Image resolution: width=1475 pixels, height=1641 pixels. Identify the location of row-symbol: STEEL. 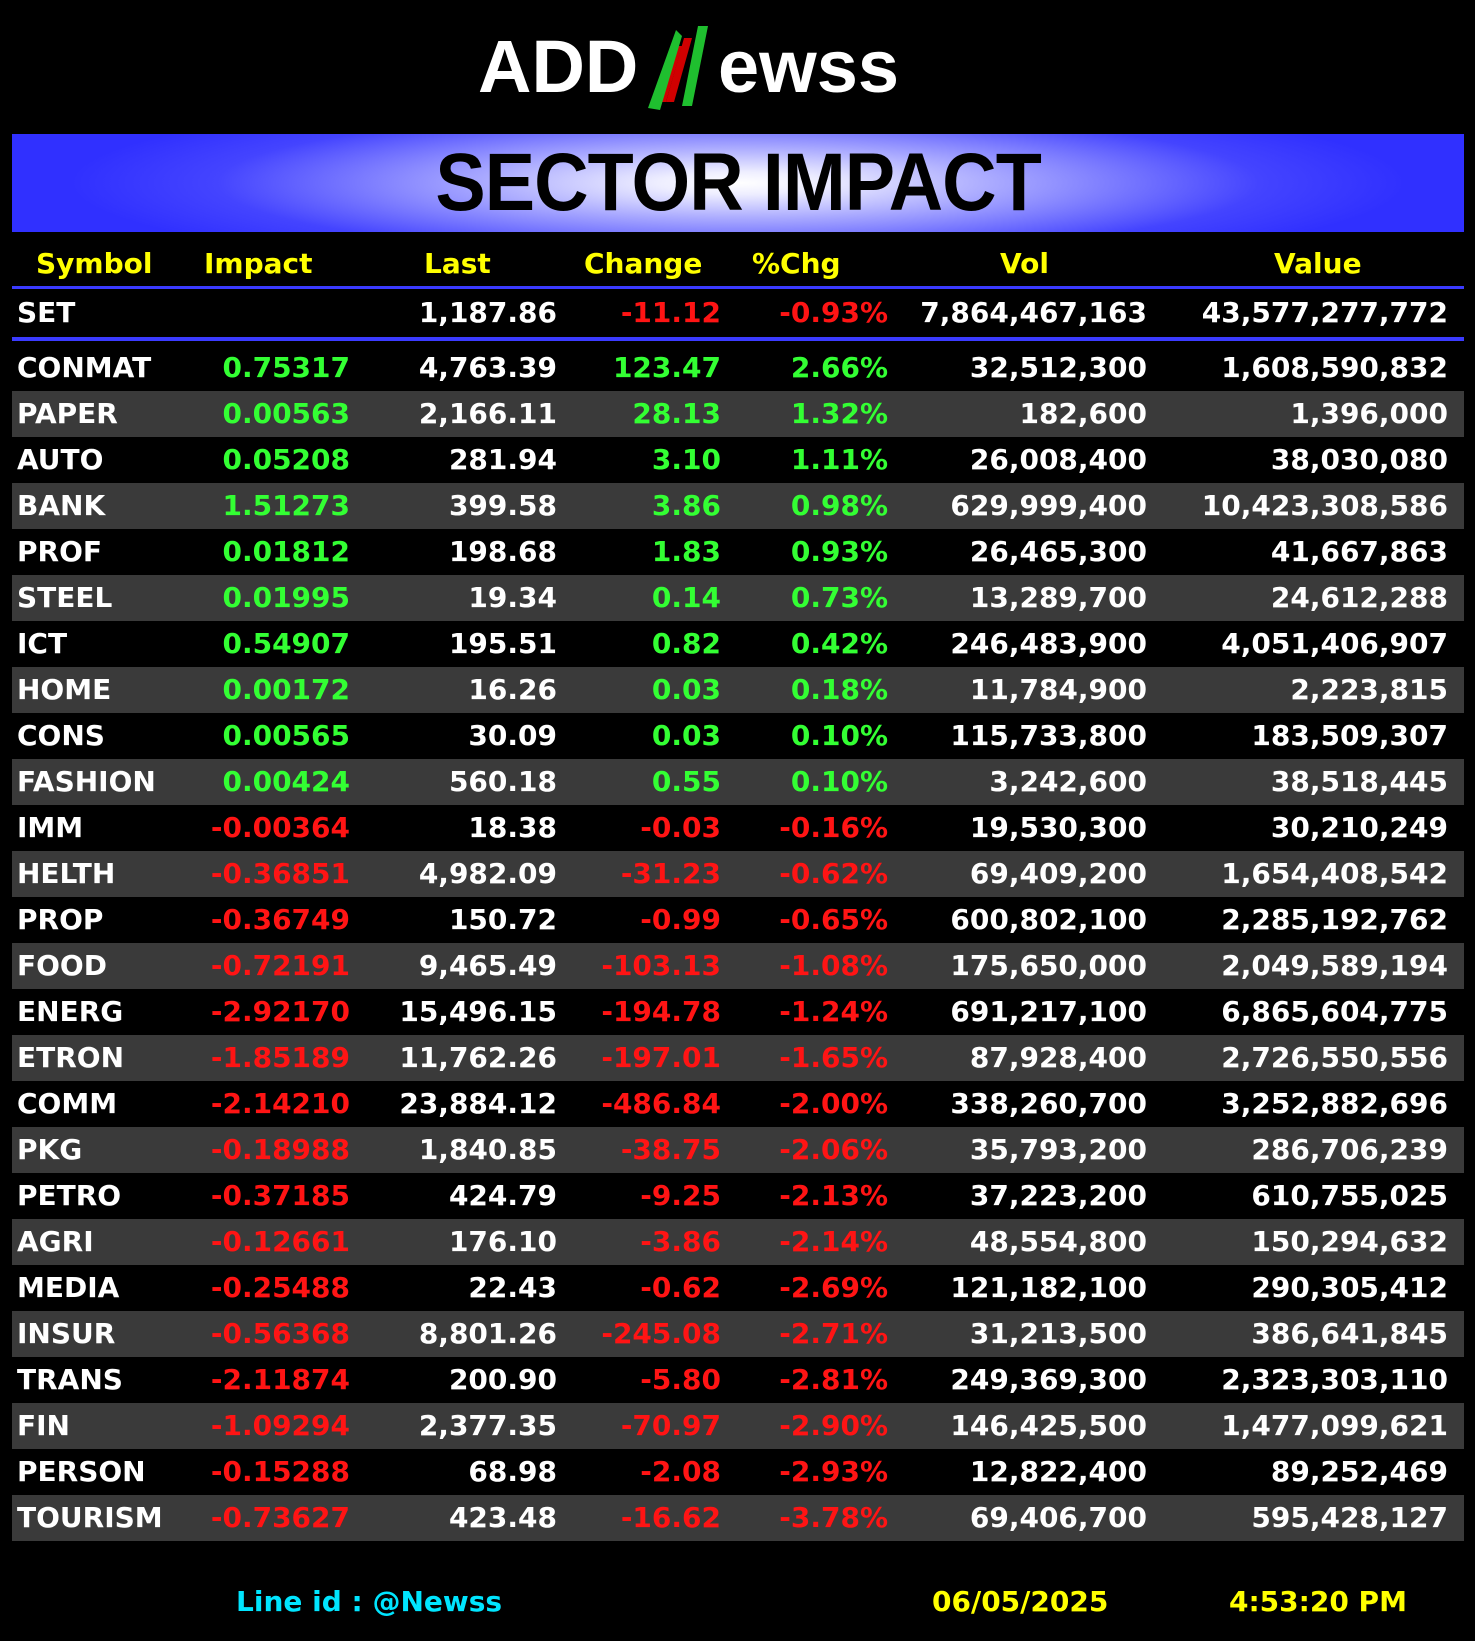
(65, 597).